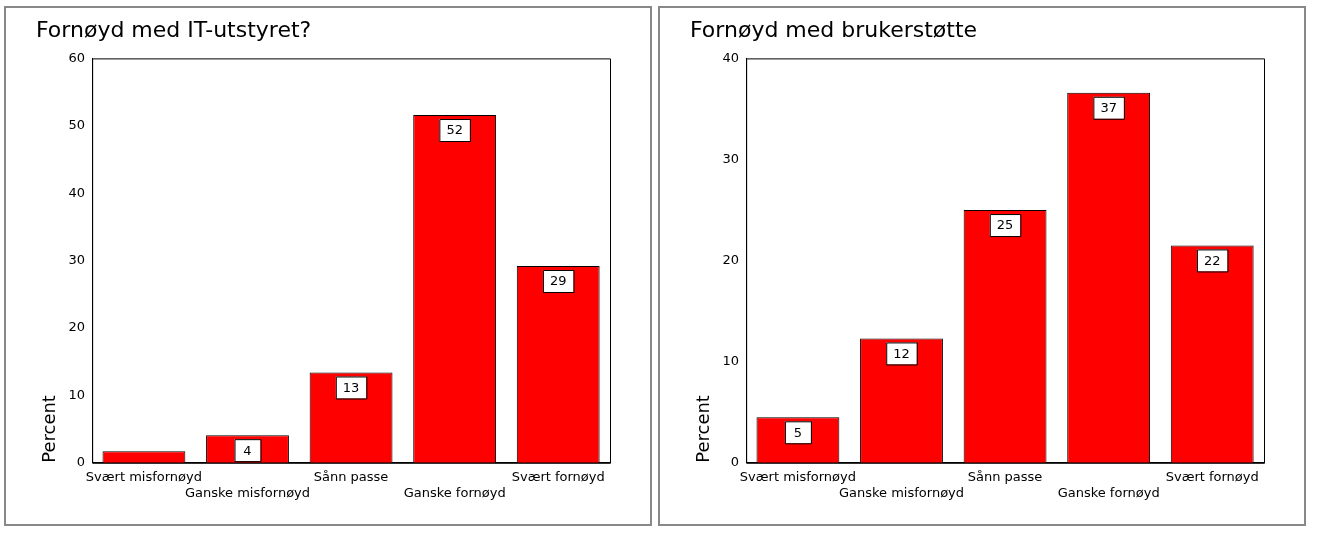 The height and width of the screenshot is (540, 1323). What do you see at coordinates (798, 432) in the screenshot?
I see `data-label: 5` at bounding box center [798, 432].